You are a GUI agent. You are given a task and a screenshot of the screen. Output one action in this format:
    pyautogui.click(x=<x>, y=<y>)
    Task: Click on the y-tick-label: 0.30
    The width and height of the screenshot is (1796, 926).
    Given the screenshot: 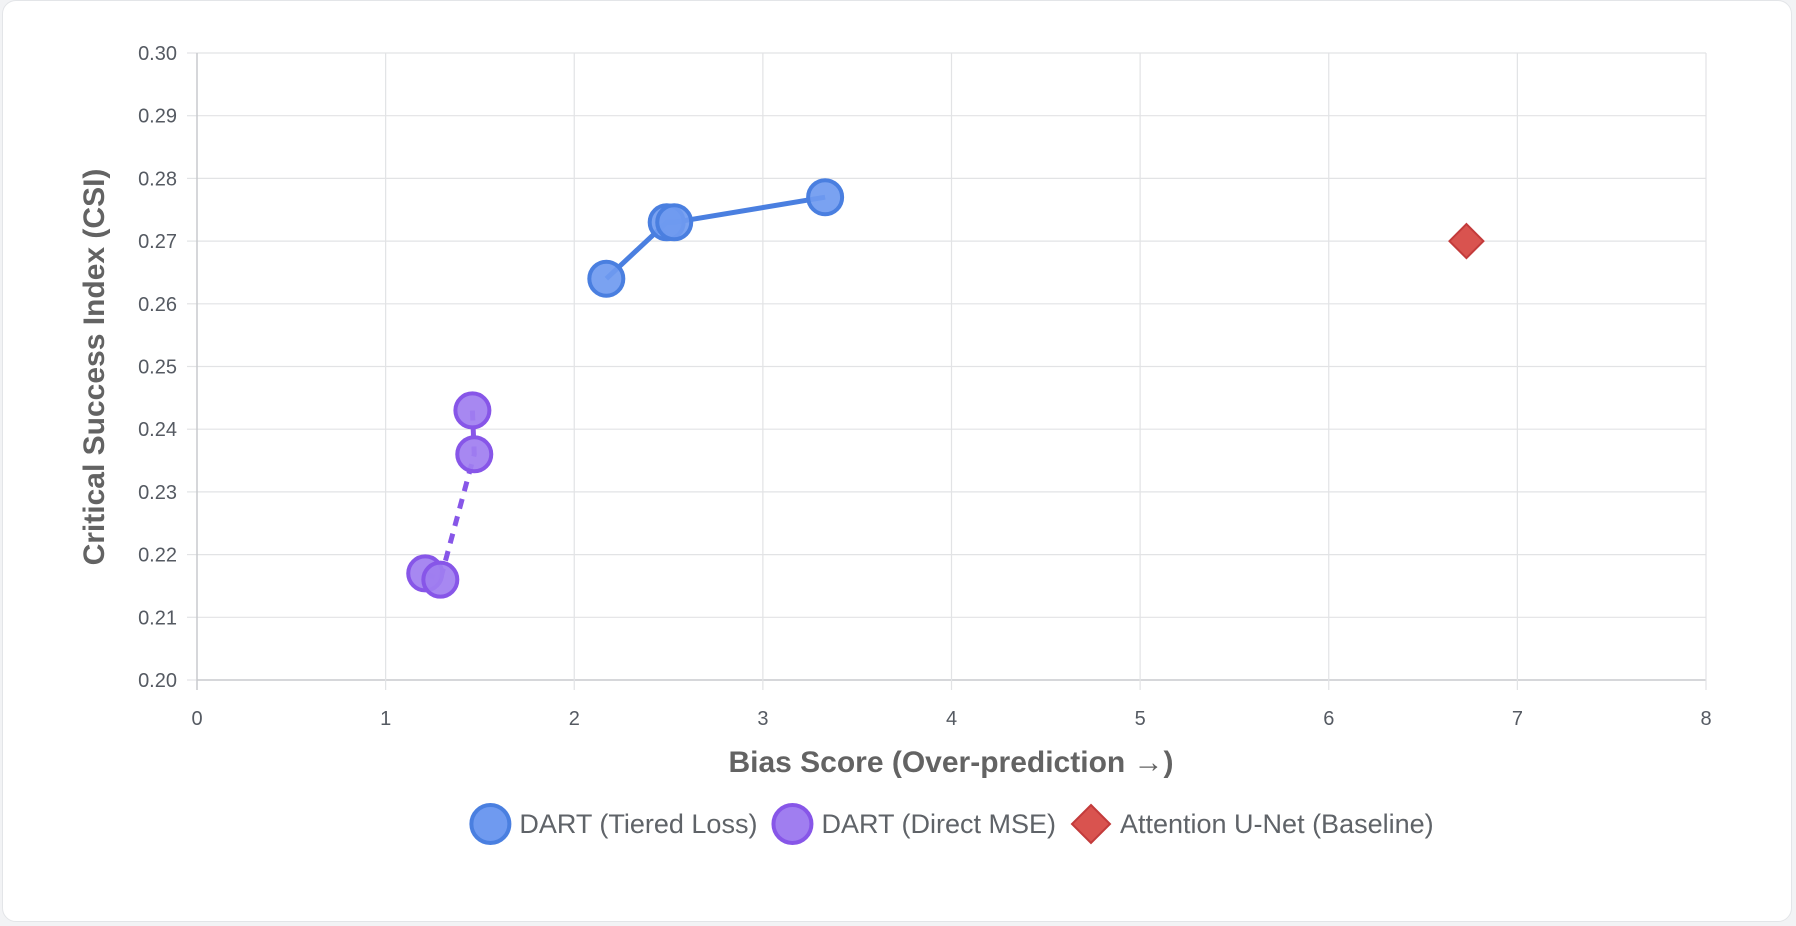 What is the action you would take?
    pyautogui.click(x=157, y=54)
    